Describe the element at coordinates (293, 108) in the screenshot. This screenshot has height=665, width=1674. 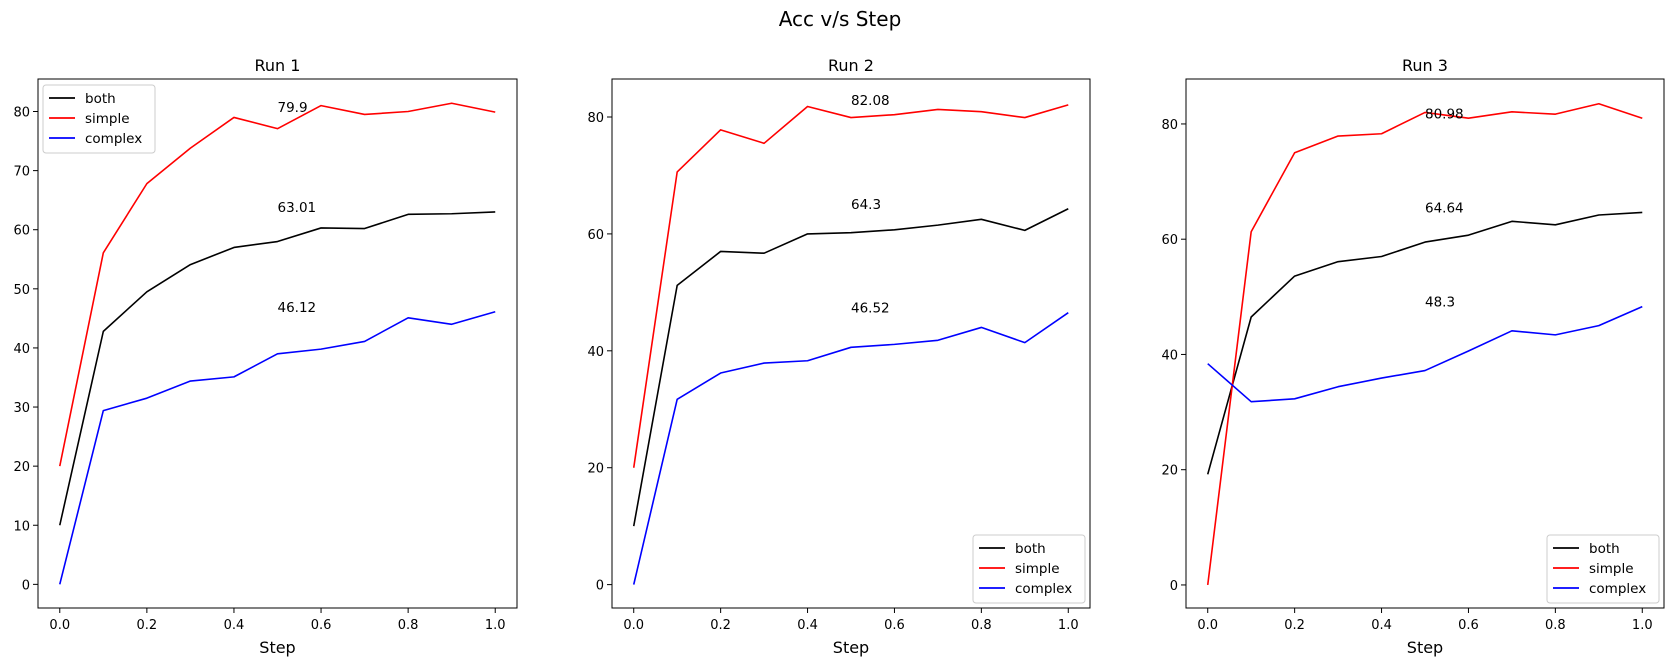
I see `value-annotation: 79.9` at that location.